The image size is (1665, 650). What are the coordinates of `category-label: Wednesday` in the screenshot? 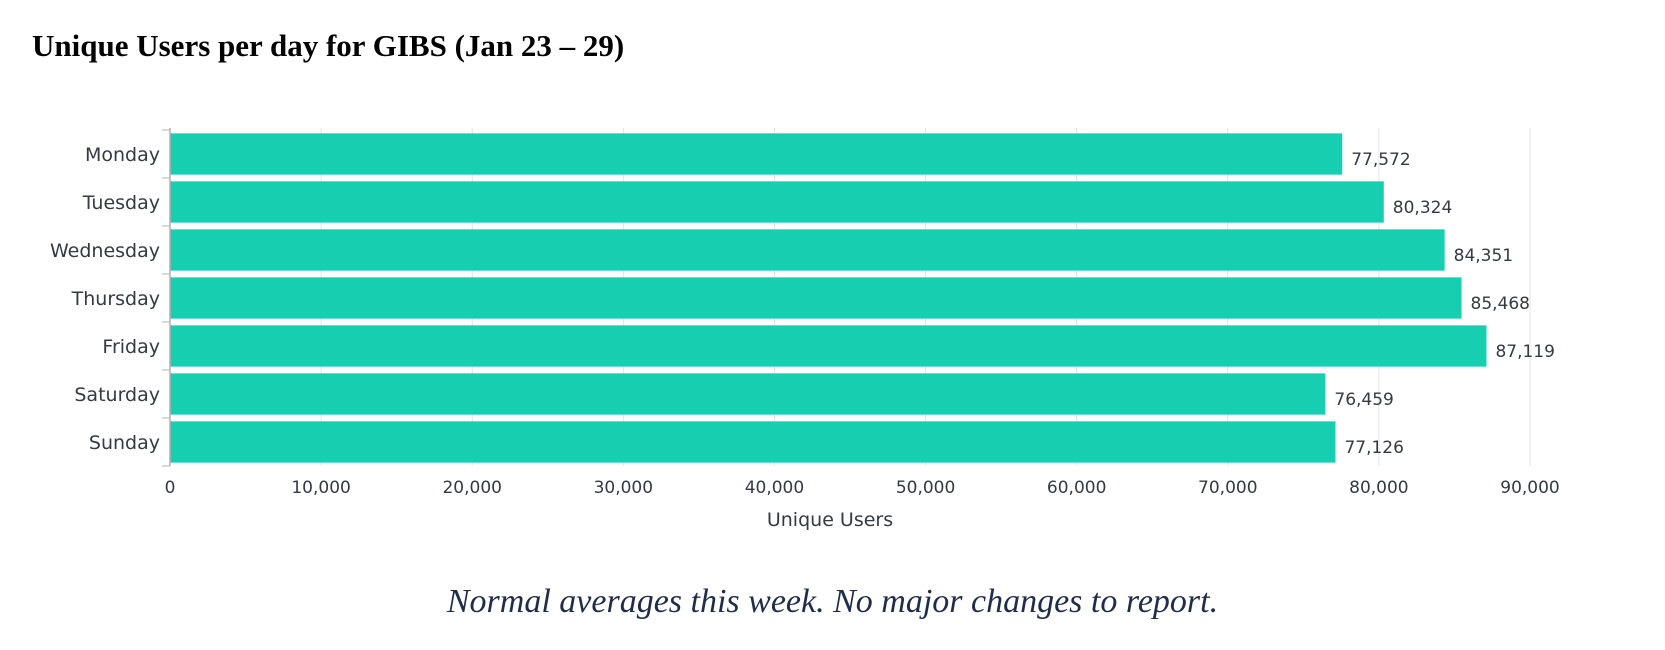 It's located at (105, 251).